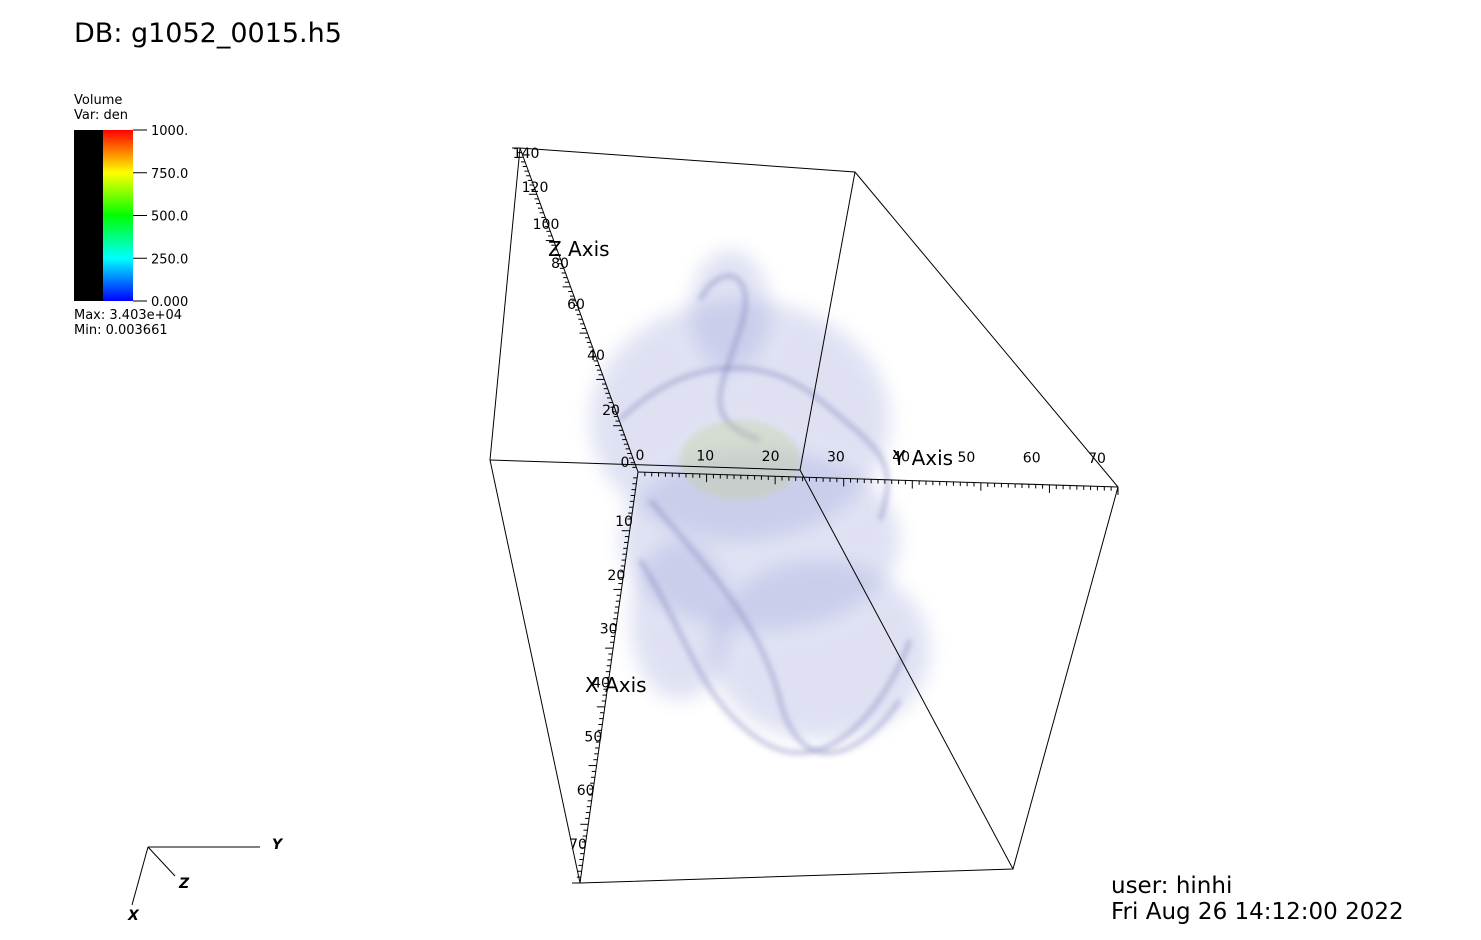  Describe the element at coordinates (208, 33) in the screenshot. I see `title: DB: g1052_0015.h5` at that location.